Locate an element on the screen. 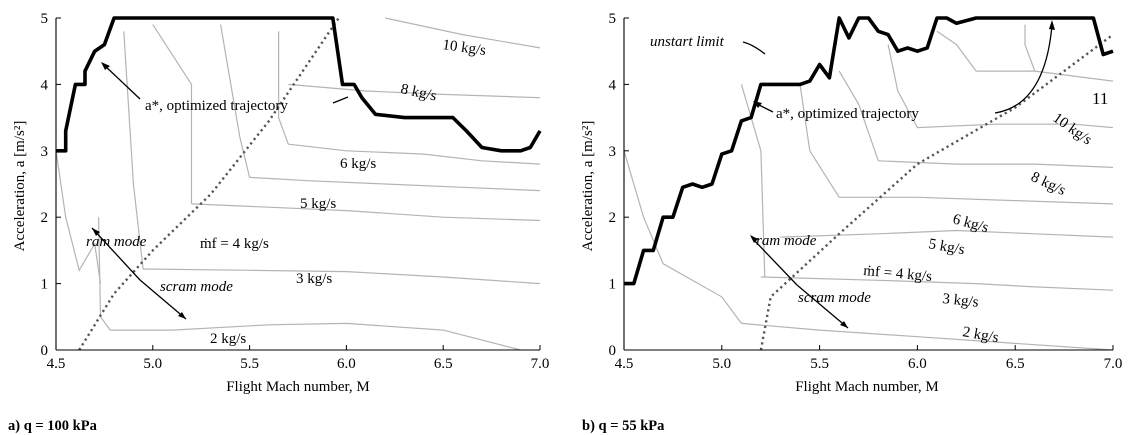 This screenshot has height=435, width=1134. panel-b-scram-mode-label: scram mode is located at coordinates (834, 298).